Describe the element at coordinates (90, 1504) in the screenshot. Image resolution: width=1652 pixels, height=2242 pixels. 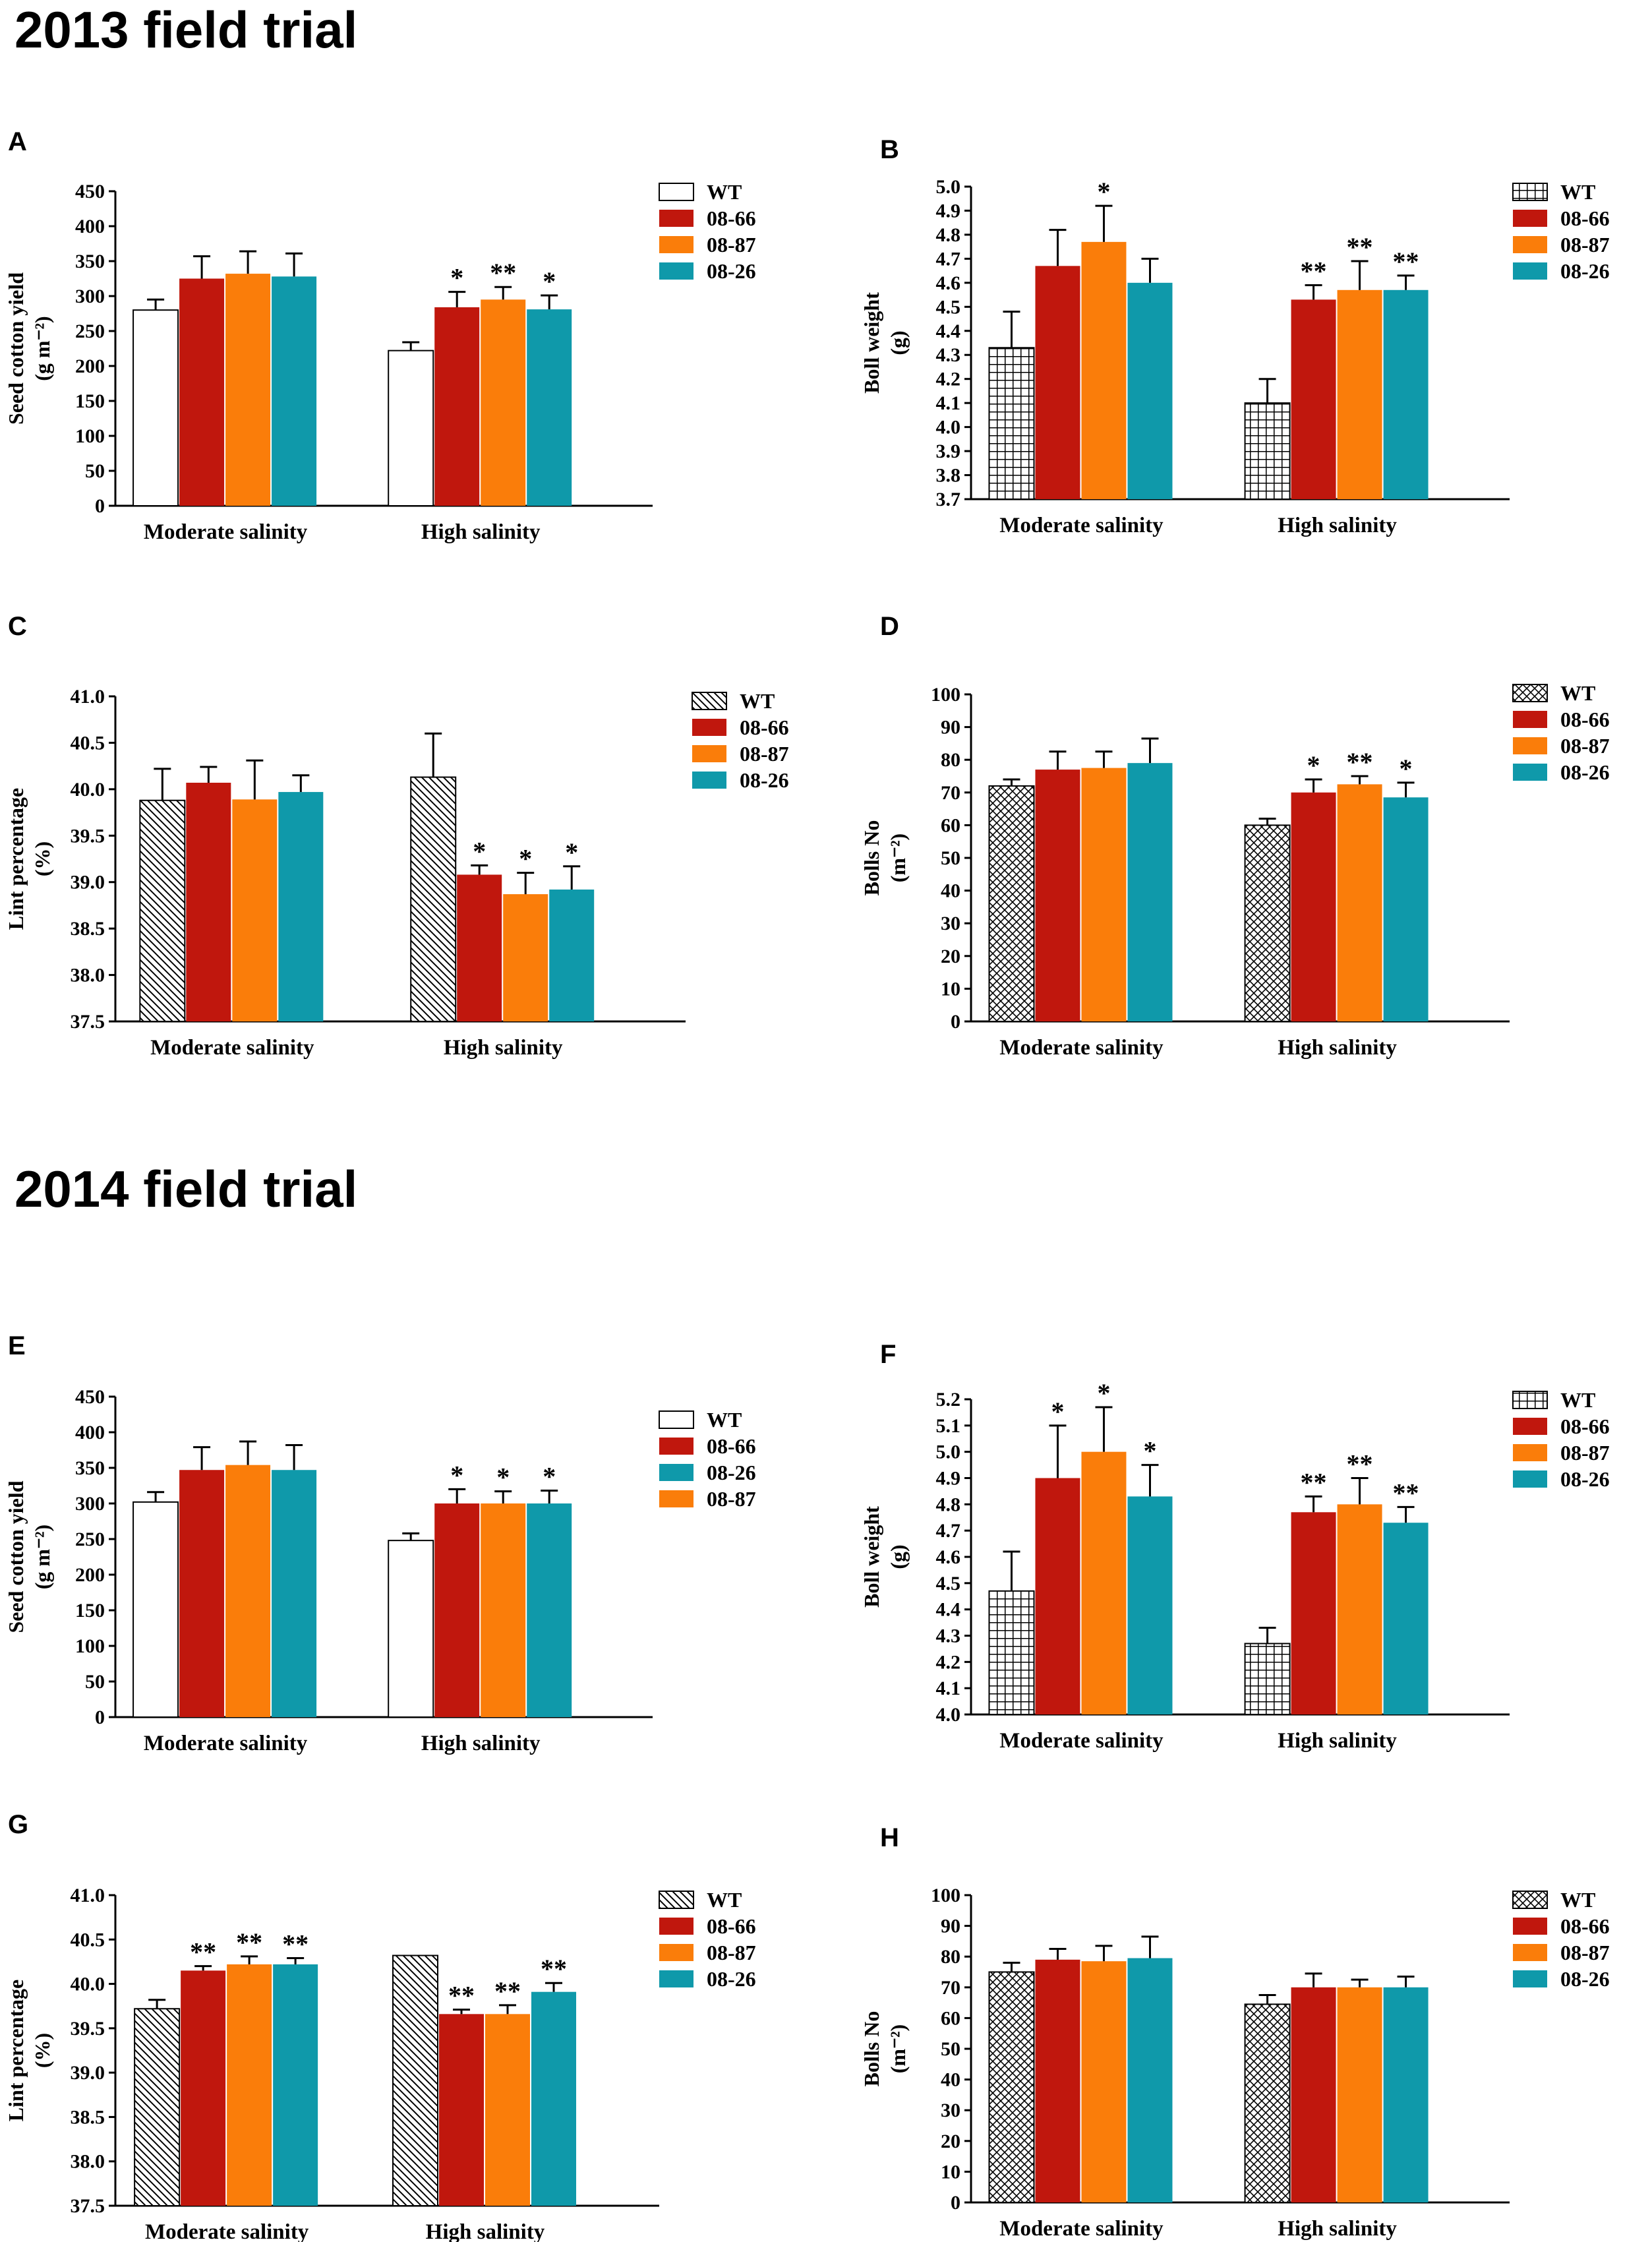
I see `y-tick-label: 300` at that location.